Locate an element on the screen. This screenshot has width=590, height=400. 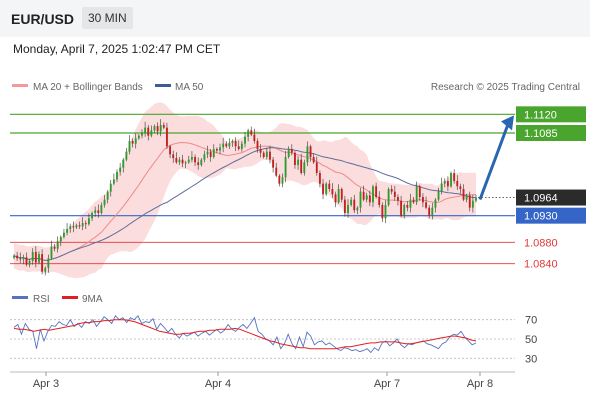
price-label-text: 1.0880 is located at coordinates (541, 243).